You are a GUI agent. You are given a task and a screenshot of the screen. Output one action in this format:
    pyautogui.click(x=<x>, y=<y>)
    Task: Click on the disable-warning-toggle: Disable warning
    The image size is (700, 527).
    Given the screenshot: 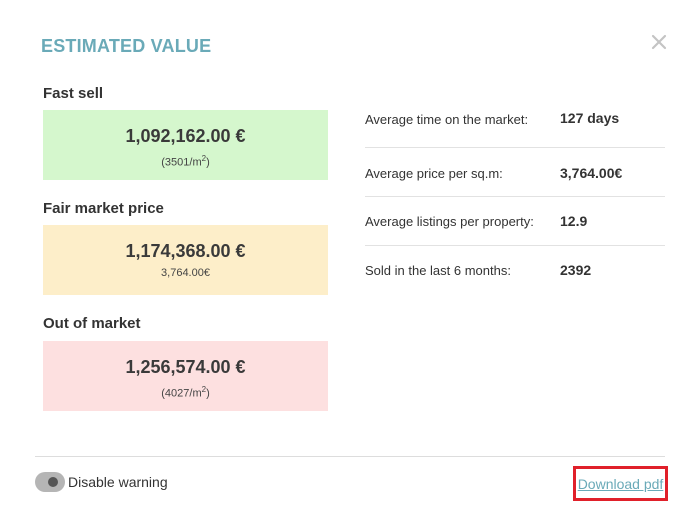 What is the action you would take?
    pyautogui.click(x=101, y=482)
    